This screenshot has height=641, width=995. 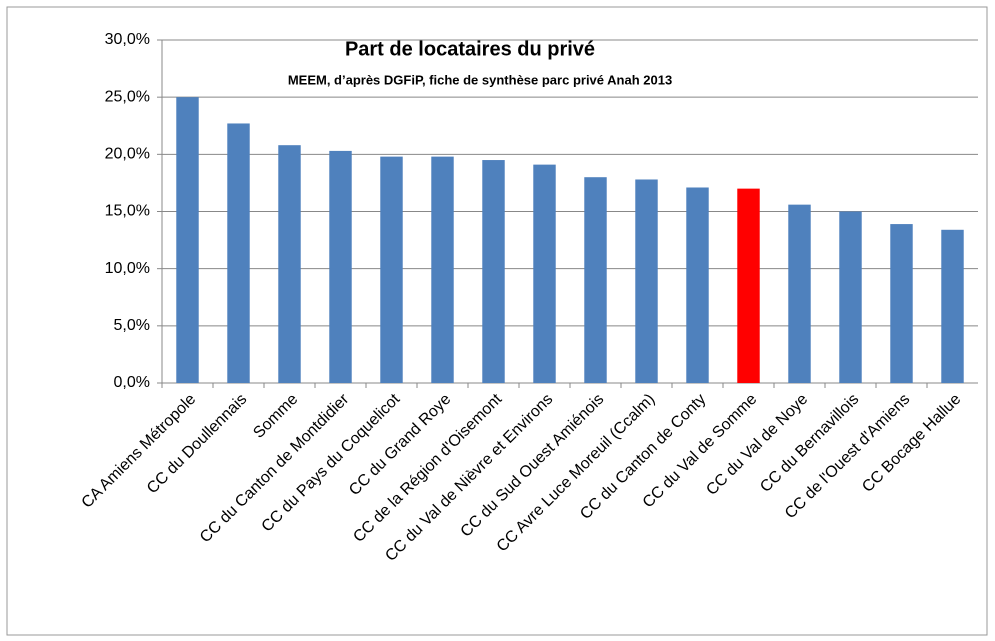 What do you see at coordinates (127, 211) in the screenshot?
I see `y-tick-label: 15,0%` at bounding box center [127, 211].